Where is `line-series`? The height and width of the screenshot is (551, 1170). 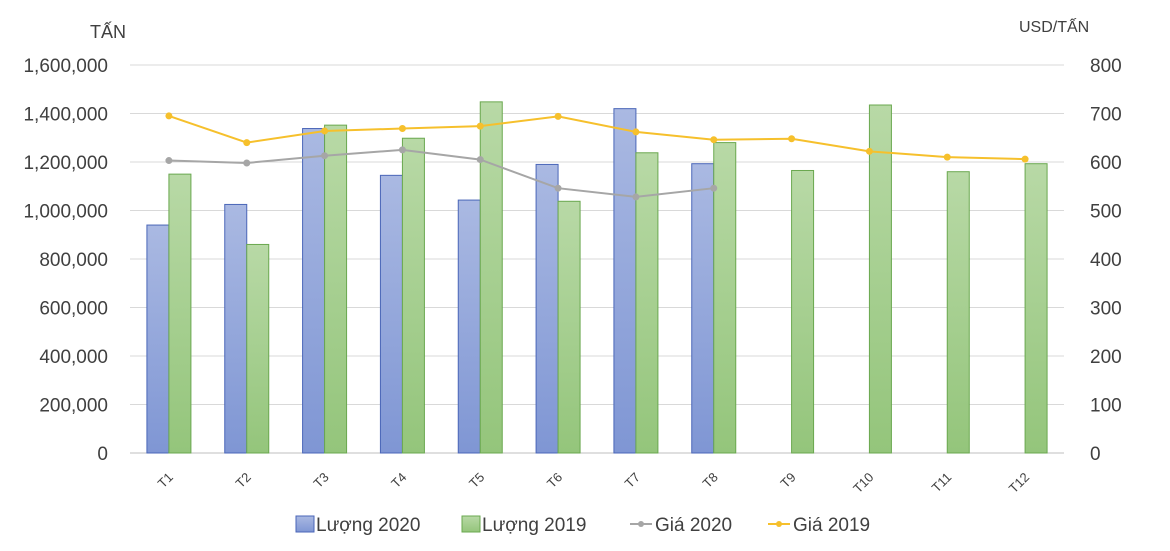
line-series is located at coordinates (597, 156).